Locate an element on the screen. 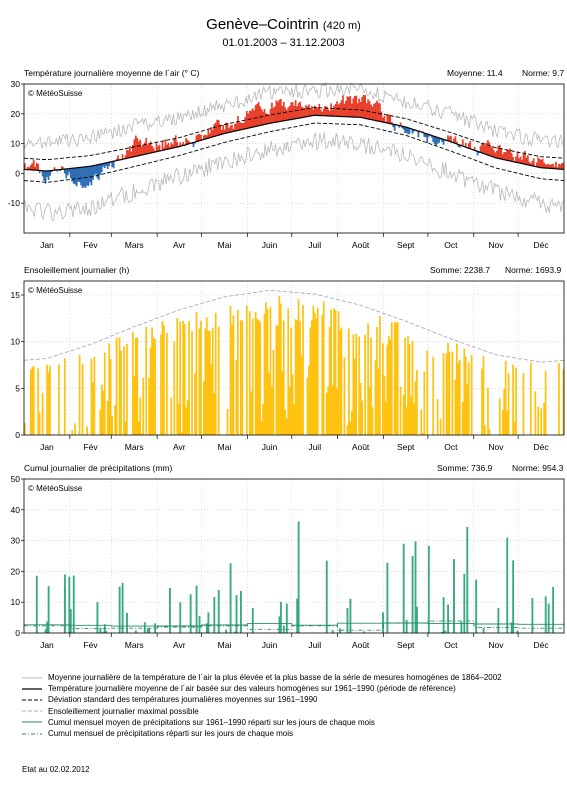  precip-month-label: Déc is located at coordinates (542, 645).